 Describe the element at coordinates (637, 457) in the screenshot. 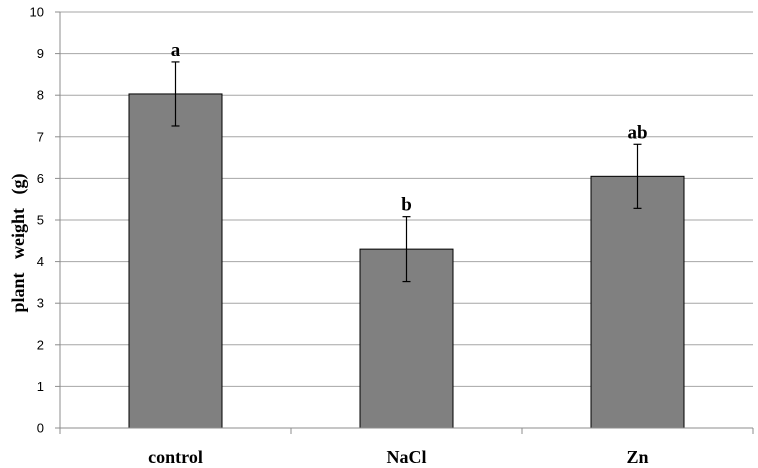

I see `x-category-label-Zn: Zn` at that location.